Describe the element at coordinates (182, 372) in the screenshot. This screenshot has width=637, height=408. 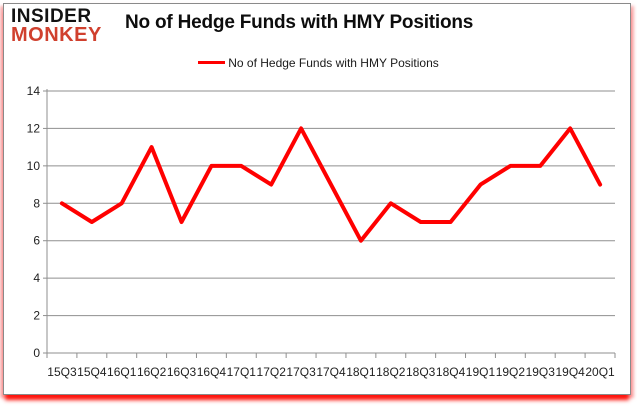
I see `x-axis-label: 16Q3` at that location.